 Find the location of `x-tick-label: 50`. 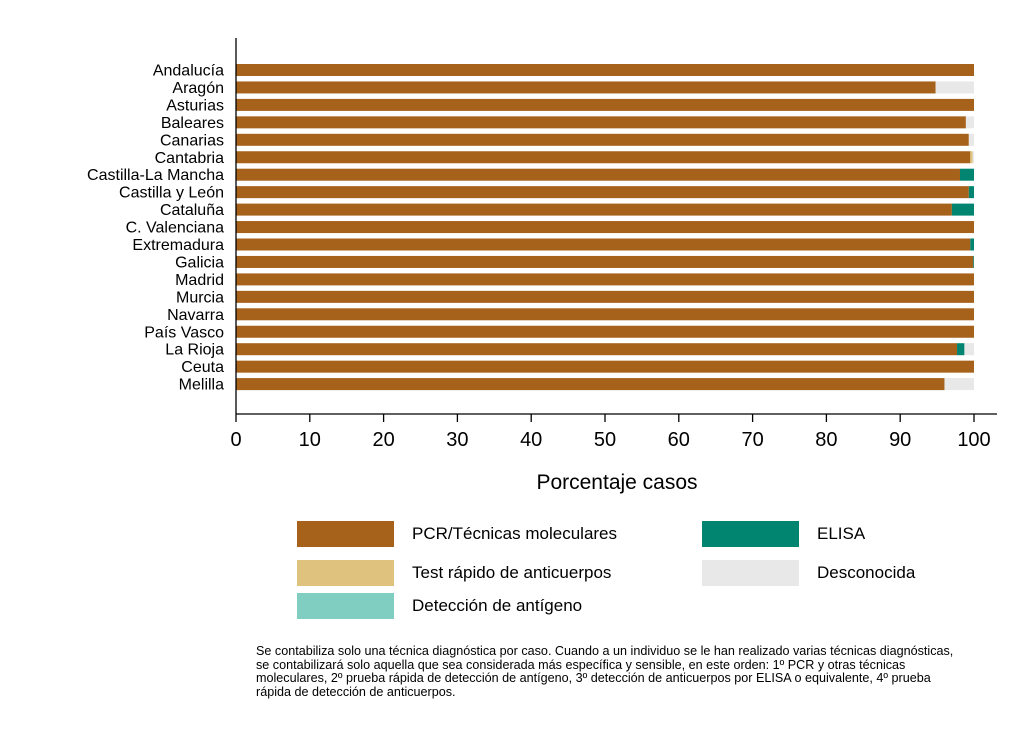

x-tick-label: 50 is located at coordinates (605, 440).